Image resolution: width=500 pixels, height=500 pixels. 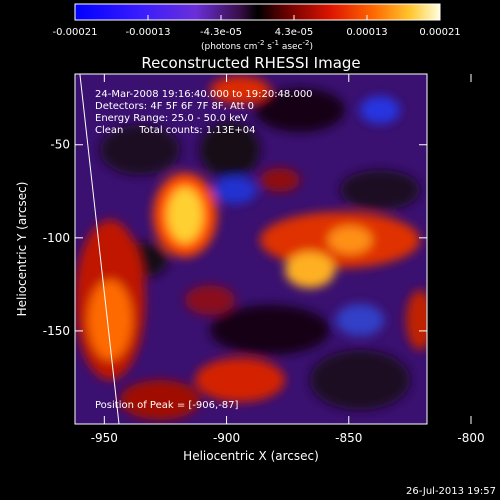 What do you see at coordinates (257, 12) in the screenshot?
I see `colorbar-gradient` at bounding box center [257, 12].